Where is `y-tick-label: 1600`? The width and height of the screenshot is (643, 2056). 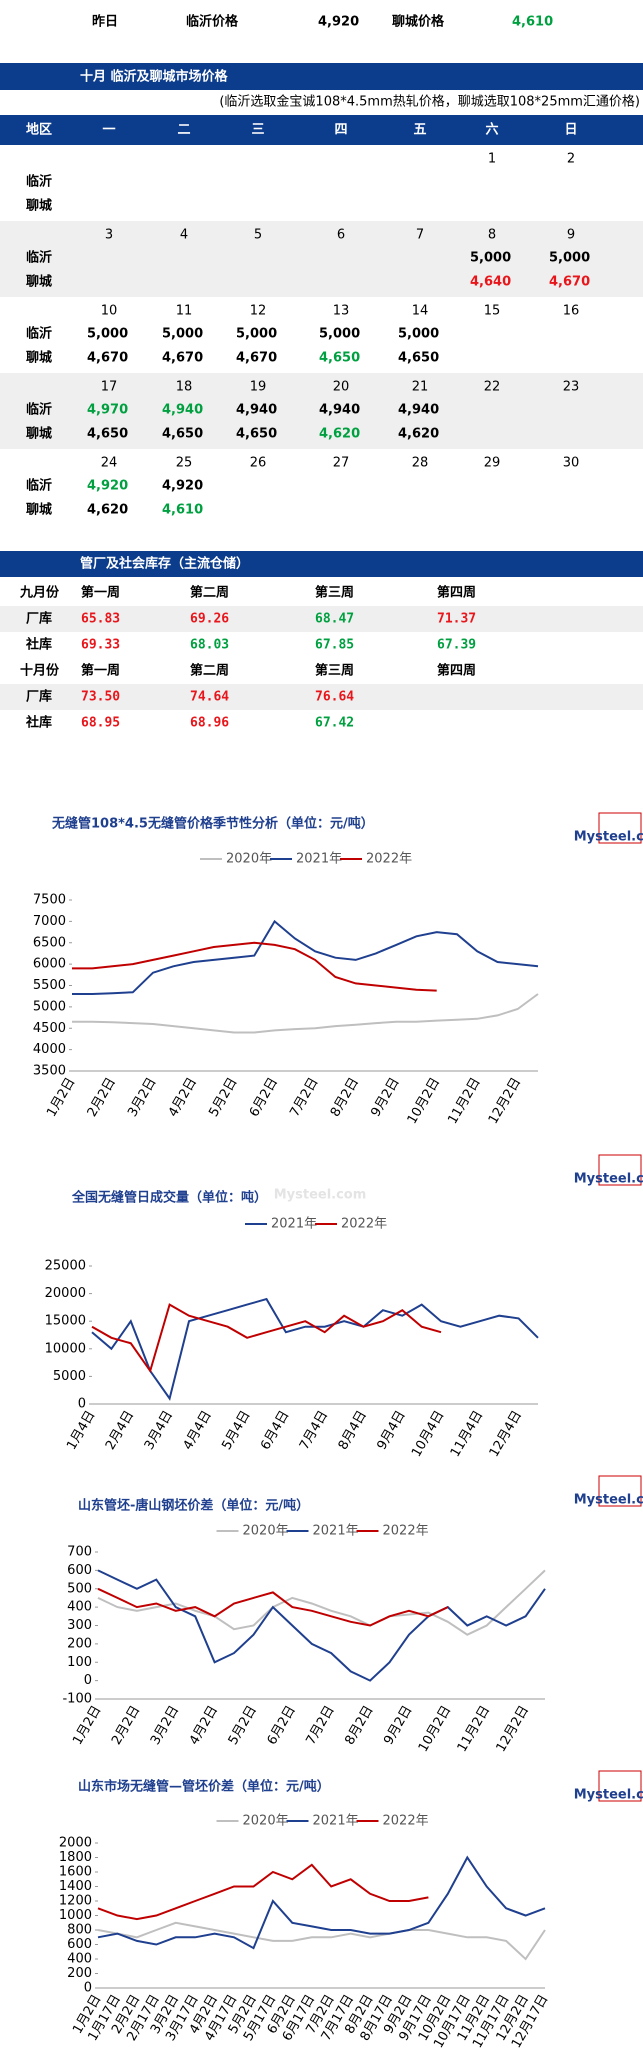
y-tick-label: 1600 is located at coordinates (75, 1872).